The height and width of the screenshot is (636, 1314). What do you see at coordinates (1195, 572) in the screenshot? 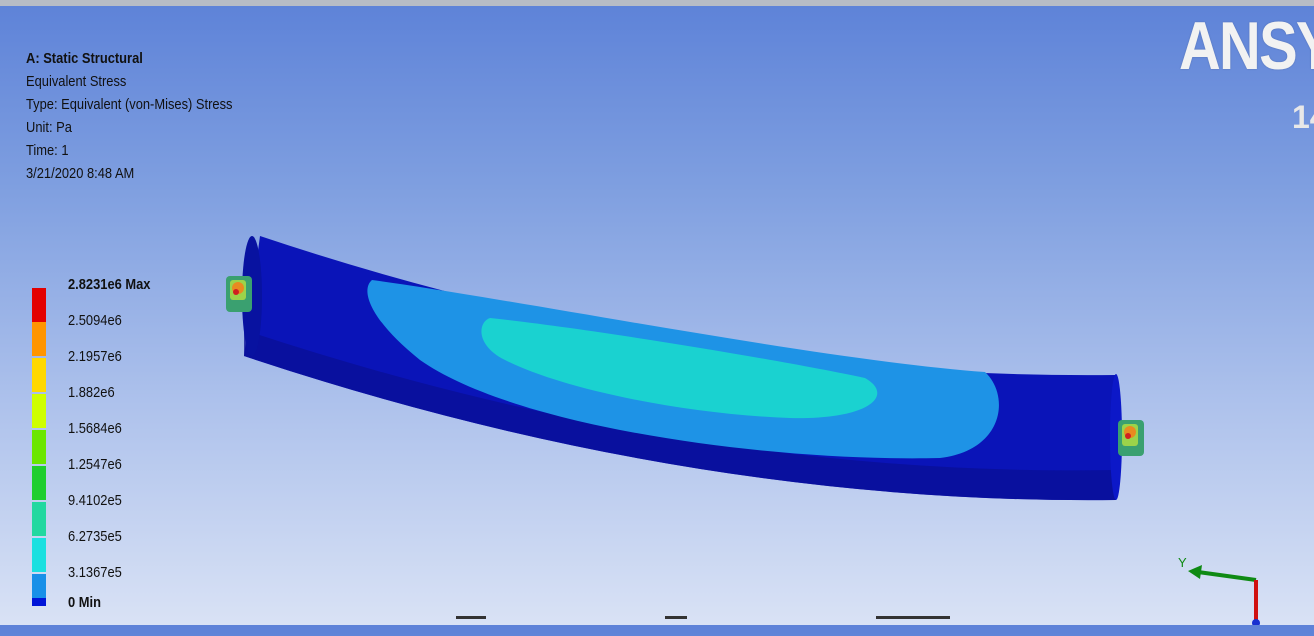
I see `triad-y-arrow` at bounding box center [1195, 572].